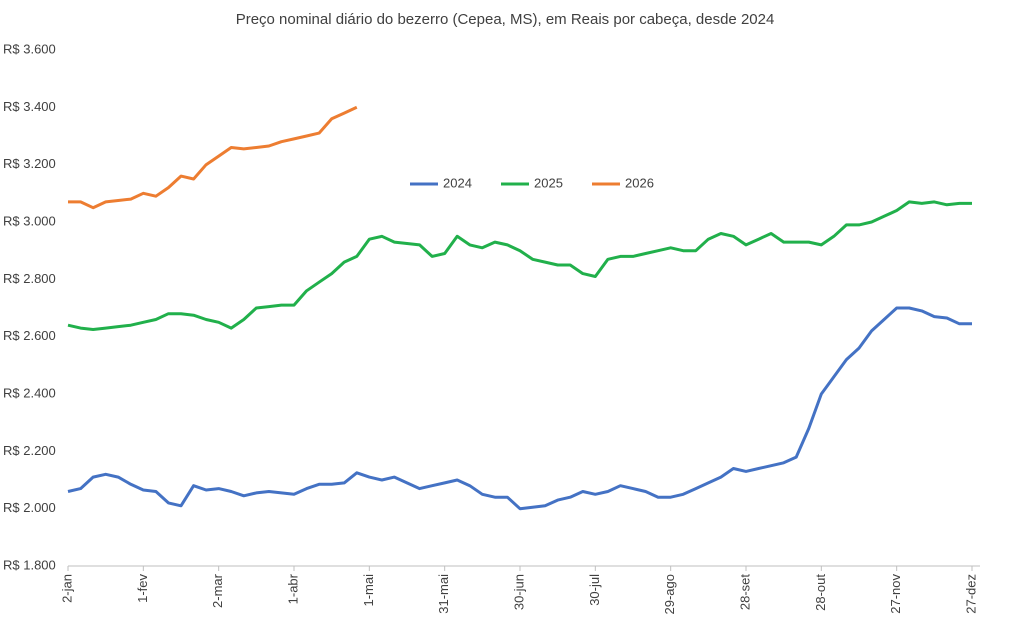  What do you see at coordinates (213, 157) in the screenshot?
I see `series-line` at bounding box center [213, 157].